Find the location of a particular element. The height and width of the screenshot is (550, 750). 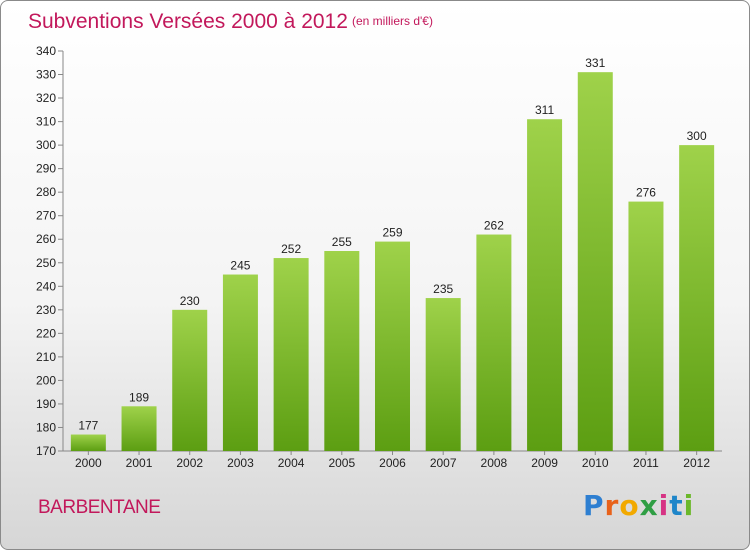

bar-2012 is located at coordinates (697, 298).